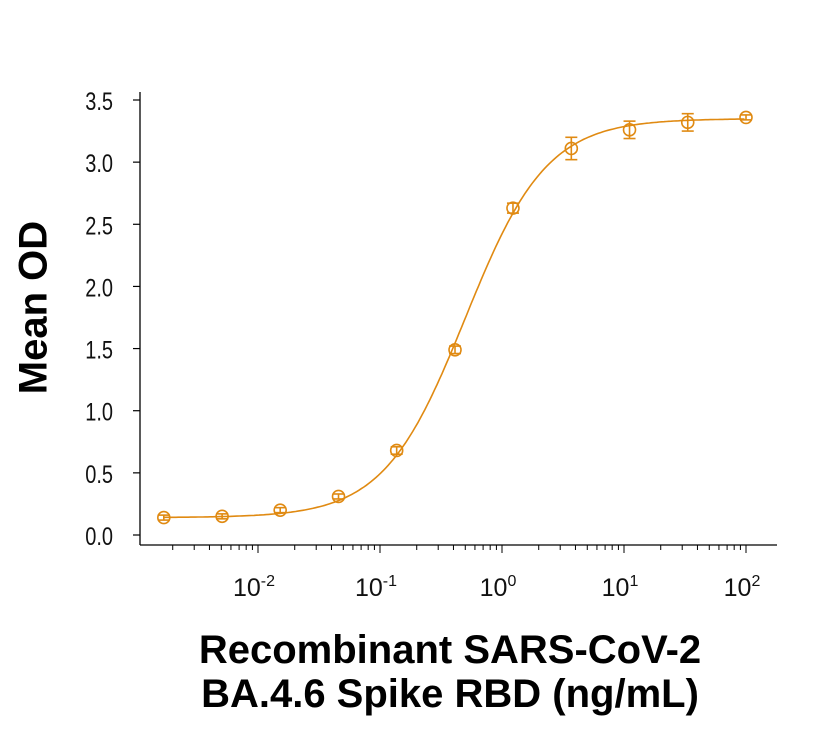 Image resolution: width=816 pixels, height=743 pixels. Describe the element at coordinates (33, 307) in the screenshot. I see `y-axis-label: Mean OD` at that location.